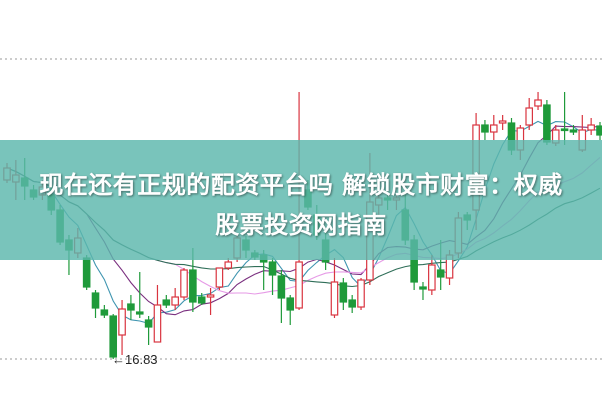 This screenshot has height=401, width=602. What do you see at coordinates (301, 225) in the screenshot?
I see `article-title-line-2: 股票投资网指南` at bounding box center [301, 225].